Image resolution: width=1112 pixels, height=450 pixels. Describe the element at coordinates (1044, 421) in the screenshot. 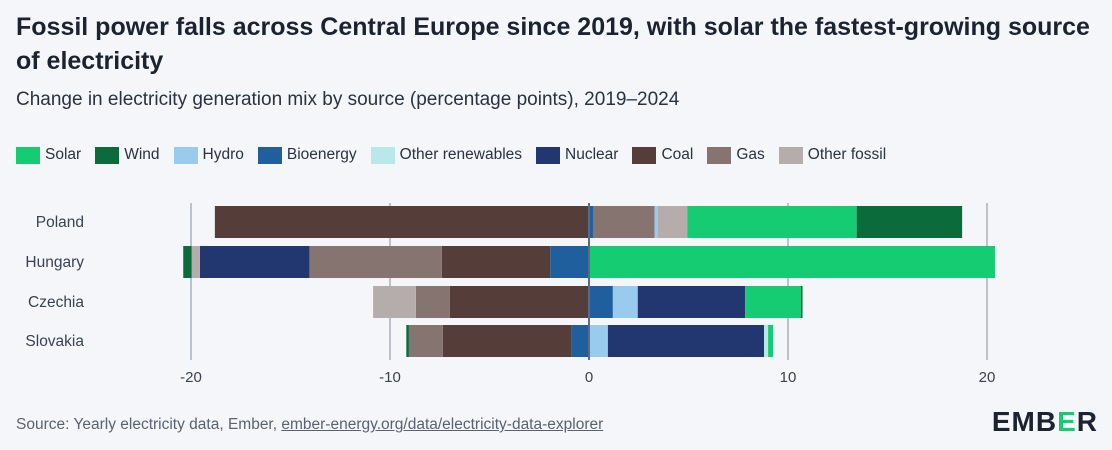

I see `ember-logo: EMBER` at that location.